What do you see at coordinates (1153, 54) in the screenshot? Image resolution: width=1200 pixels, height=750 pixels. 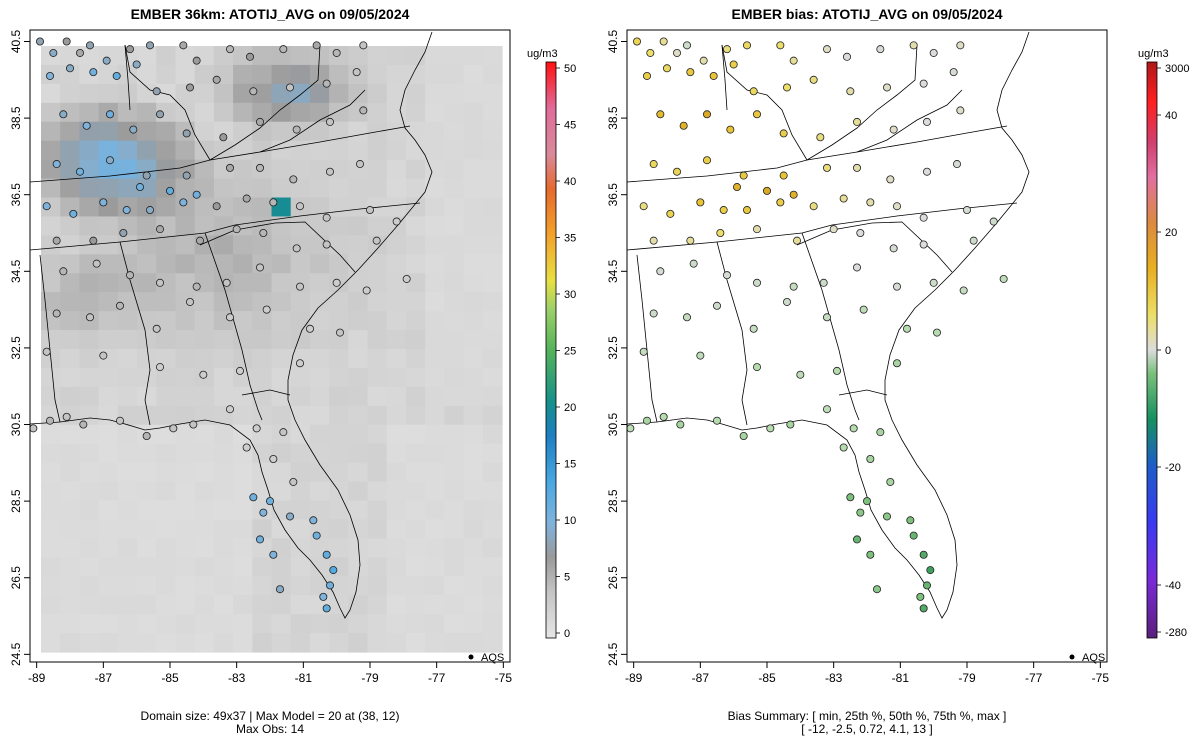 I see `right-colorbar-unit: ug/m3` at bounding box center [1153, 54].